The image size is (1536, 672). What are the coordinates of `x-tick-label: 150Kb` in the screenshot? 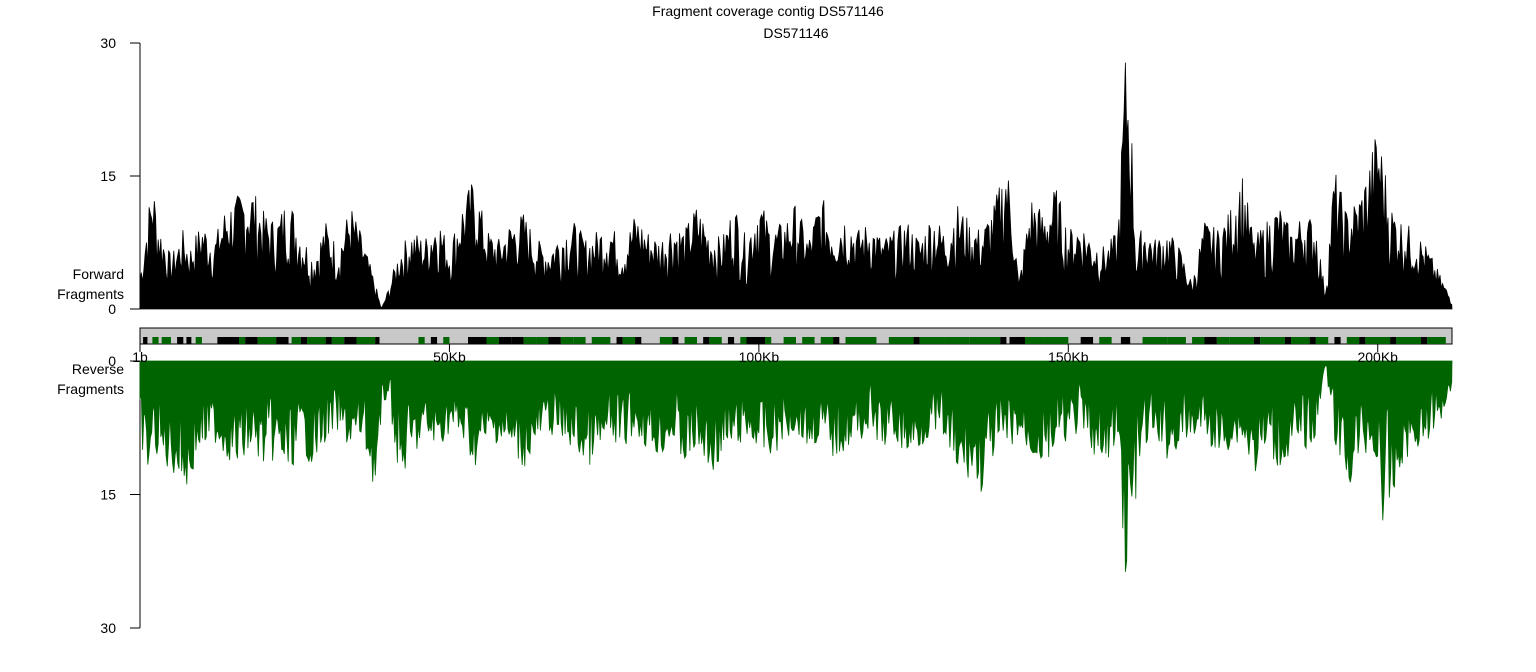 It's located at (1068, 357).